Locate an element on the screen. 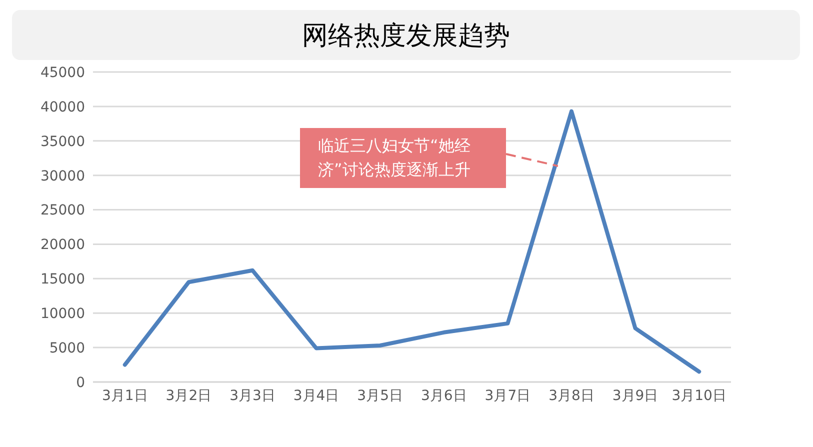 Image resolution: width=813 pixels, height=447 pixels. y-tick-label: 45000 is located at coordinates (62, 72).